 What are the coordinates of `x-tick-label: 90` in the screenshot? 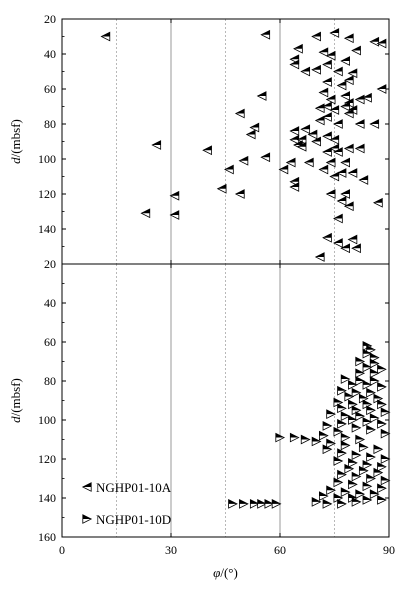 It's located at (389, 550).